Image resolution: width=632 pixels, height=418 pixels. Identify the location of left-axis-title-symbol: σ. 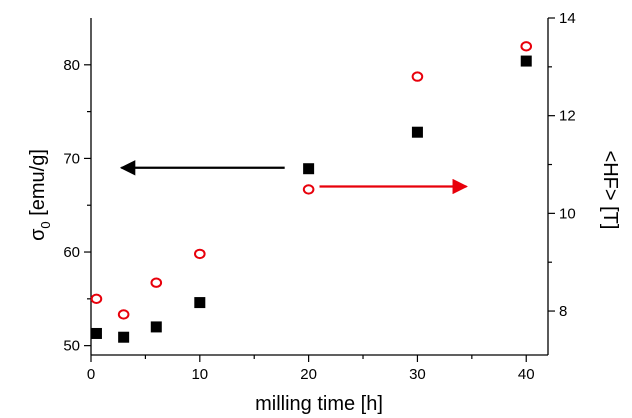
(38, 234).